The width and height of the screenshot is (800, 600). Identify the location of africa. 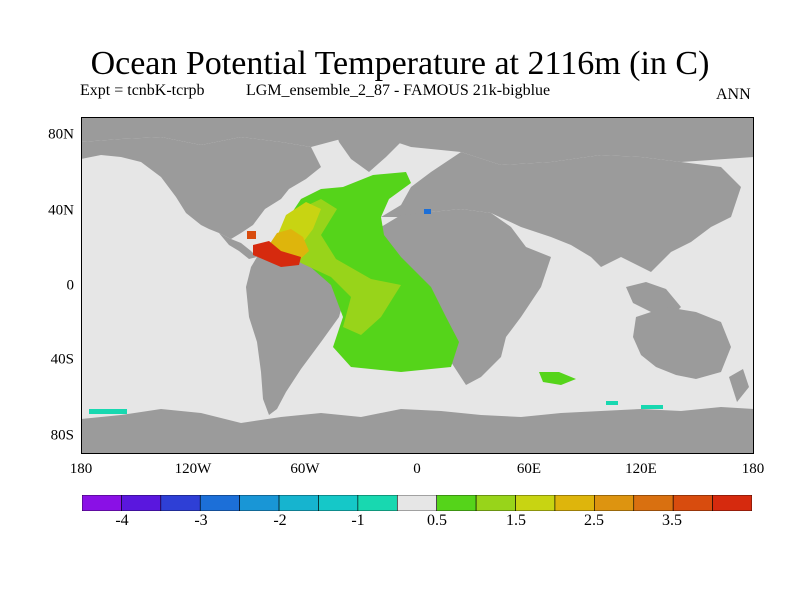
(461, 297).